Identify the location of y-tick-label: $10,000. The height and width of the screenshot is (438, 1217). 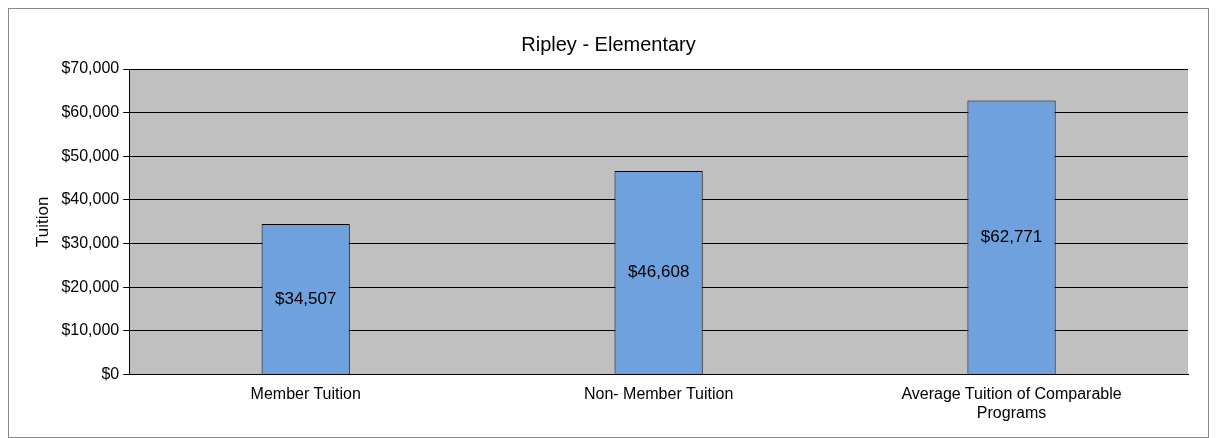
(90, 330).